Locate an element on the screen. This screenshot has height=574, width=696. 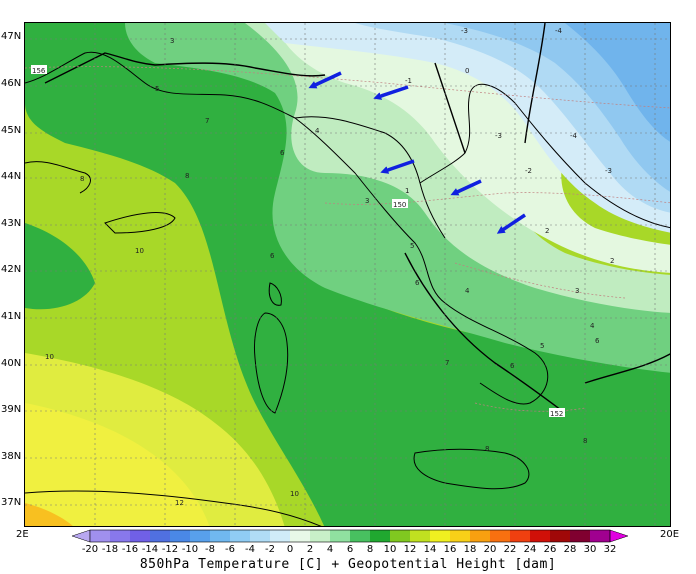
colorbar-tick-label: 32 is located at coordinates (610, 549).